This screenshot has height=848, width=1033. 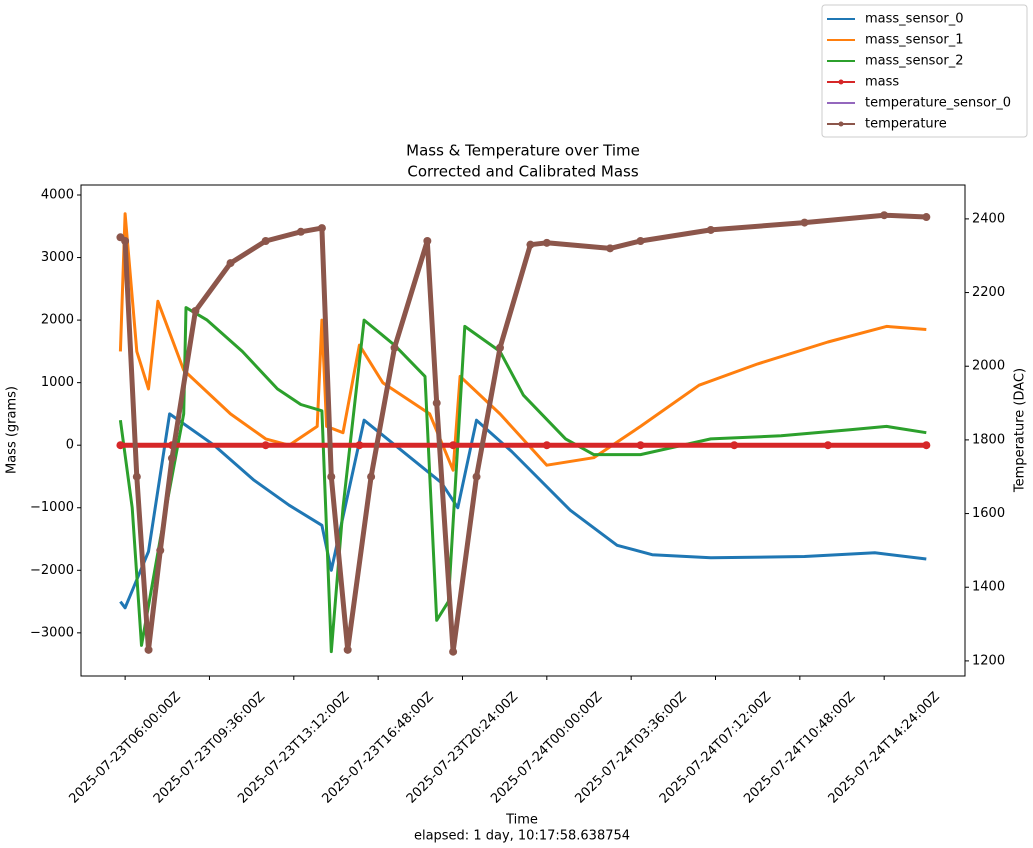 What do you see at coordinates (57, 320) in the screenshot?
I see `y-tick-label: 2000` at bounding box center [57, 320].